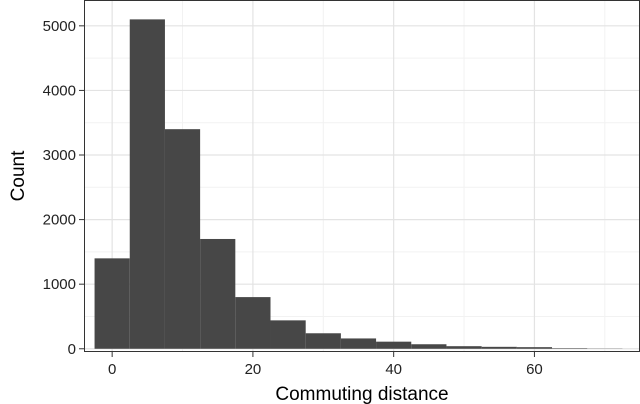 The height and width of the screenshot is (404, 640). Describe the element at coordinates (534, 369) in the screenshot. I see `x-tick-label: 60` at that location.